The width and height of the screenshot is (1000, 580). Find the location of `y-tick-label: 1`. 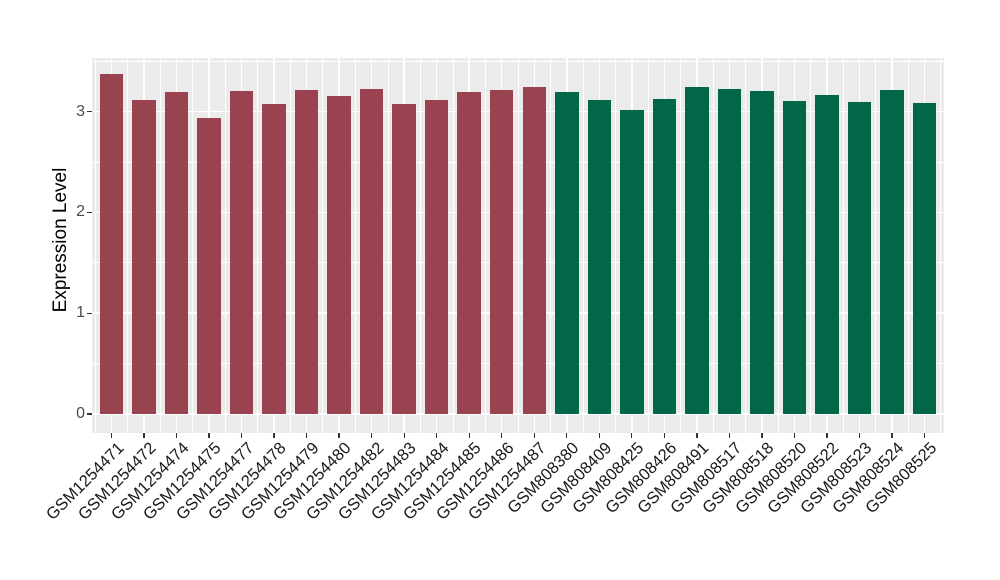

y-tick-label: 1 is located at coordinates (80, 313).